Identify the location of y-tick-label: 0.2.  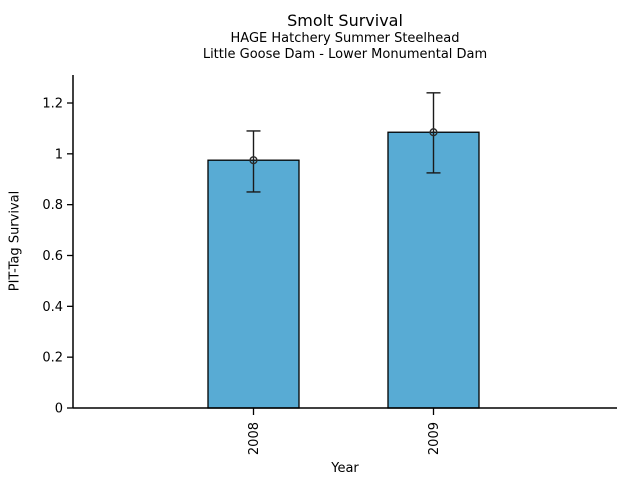
(52, 358).